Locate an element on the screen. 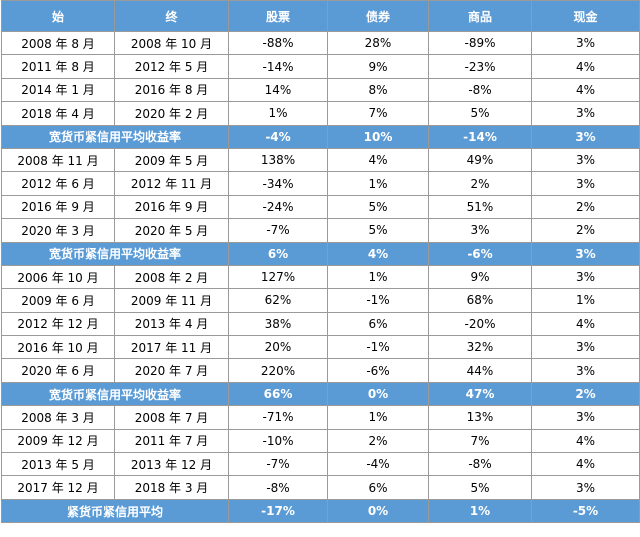 This screenshot has width=640, height=537. bonds-cell: -1% is located at coordinates (378, 347).